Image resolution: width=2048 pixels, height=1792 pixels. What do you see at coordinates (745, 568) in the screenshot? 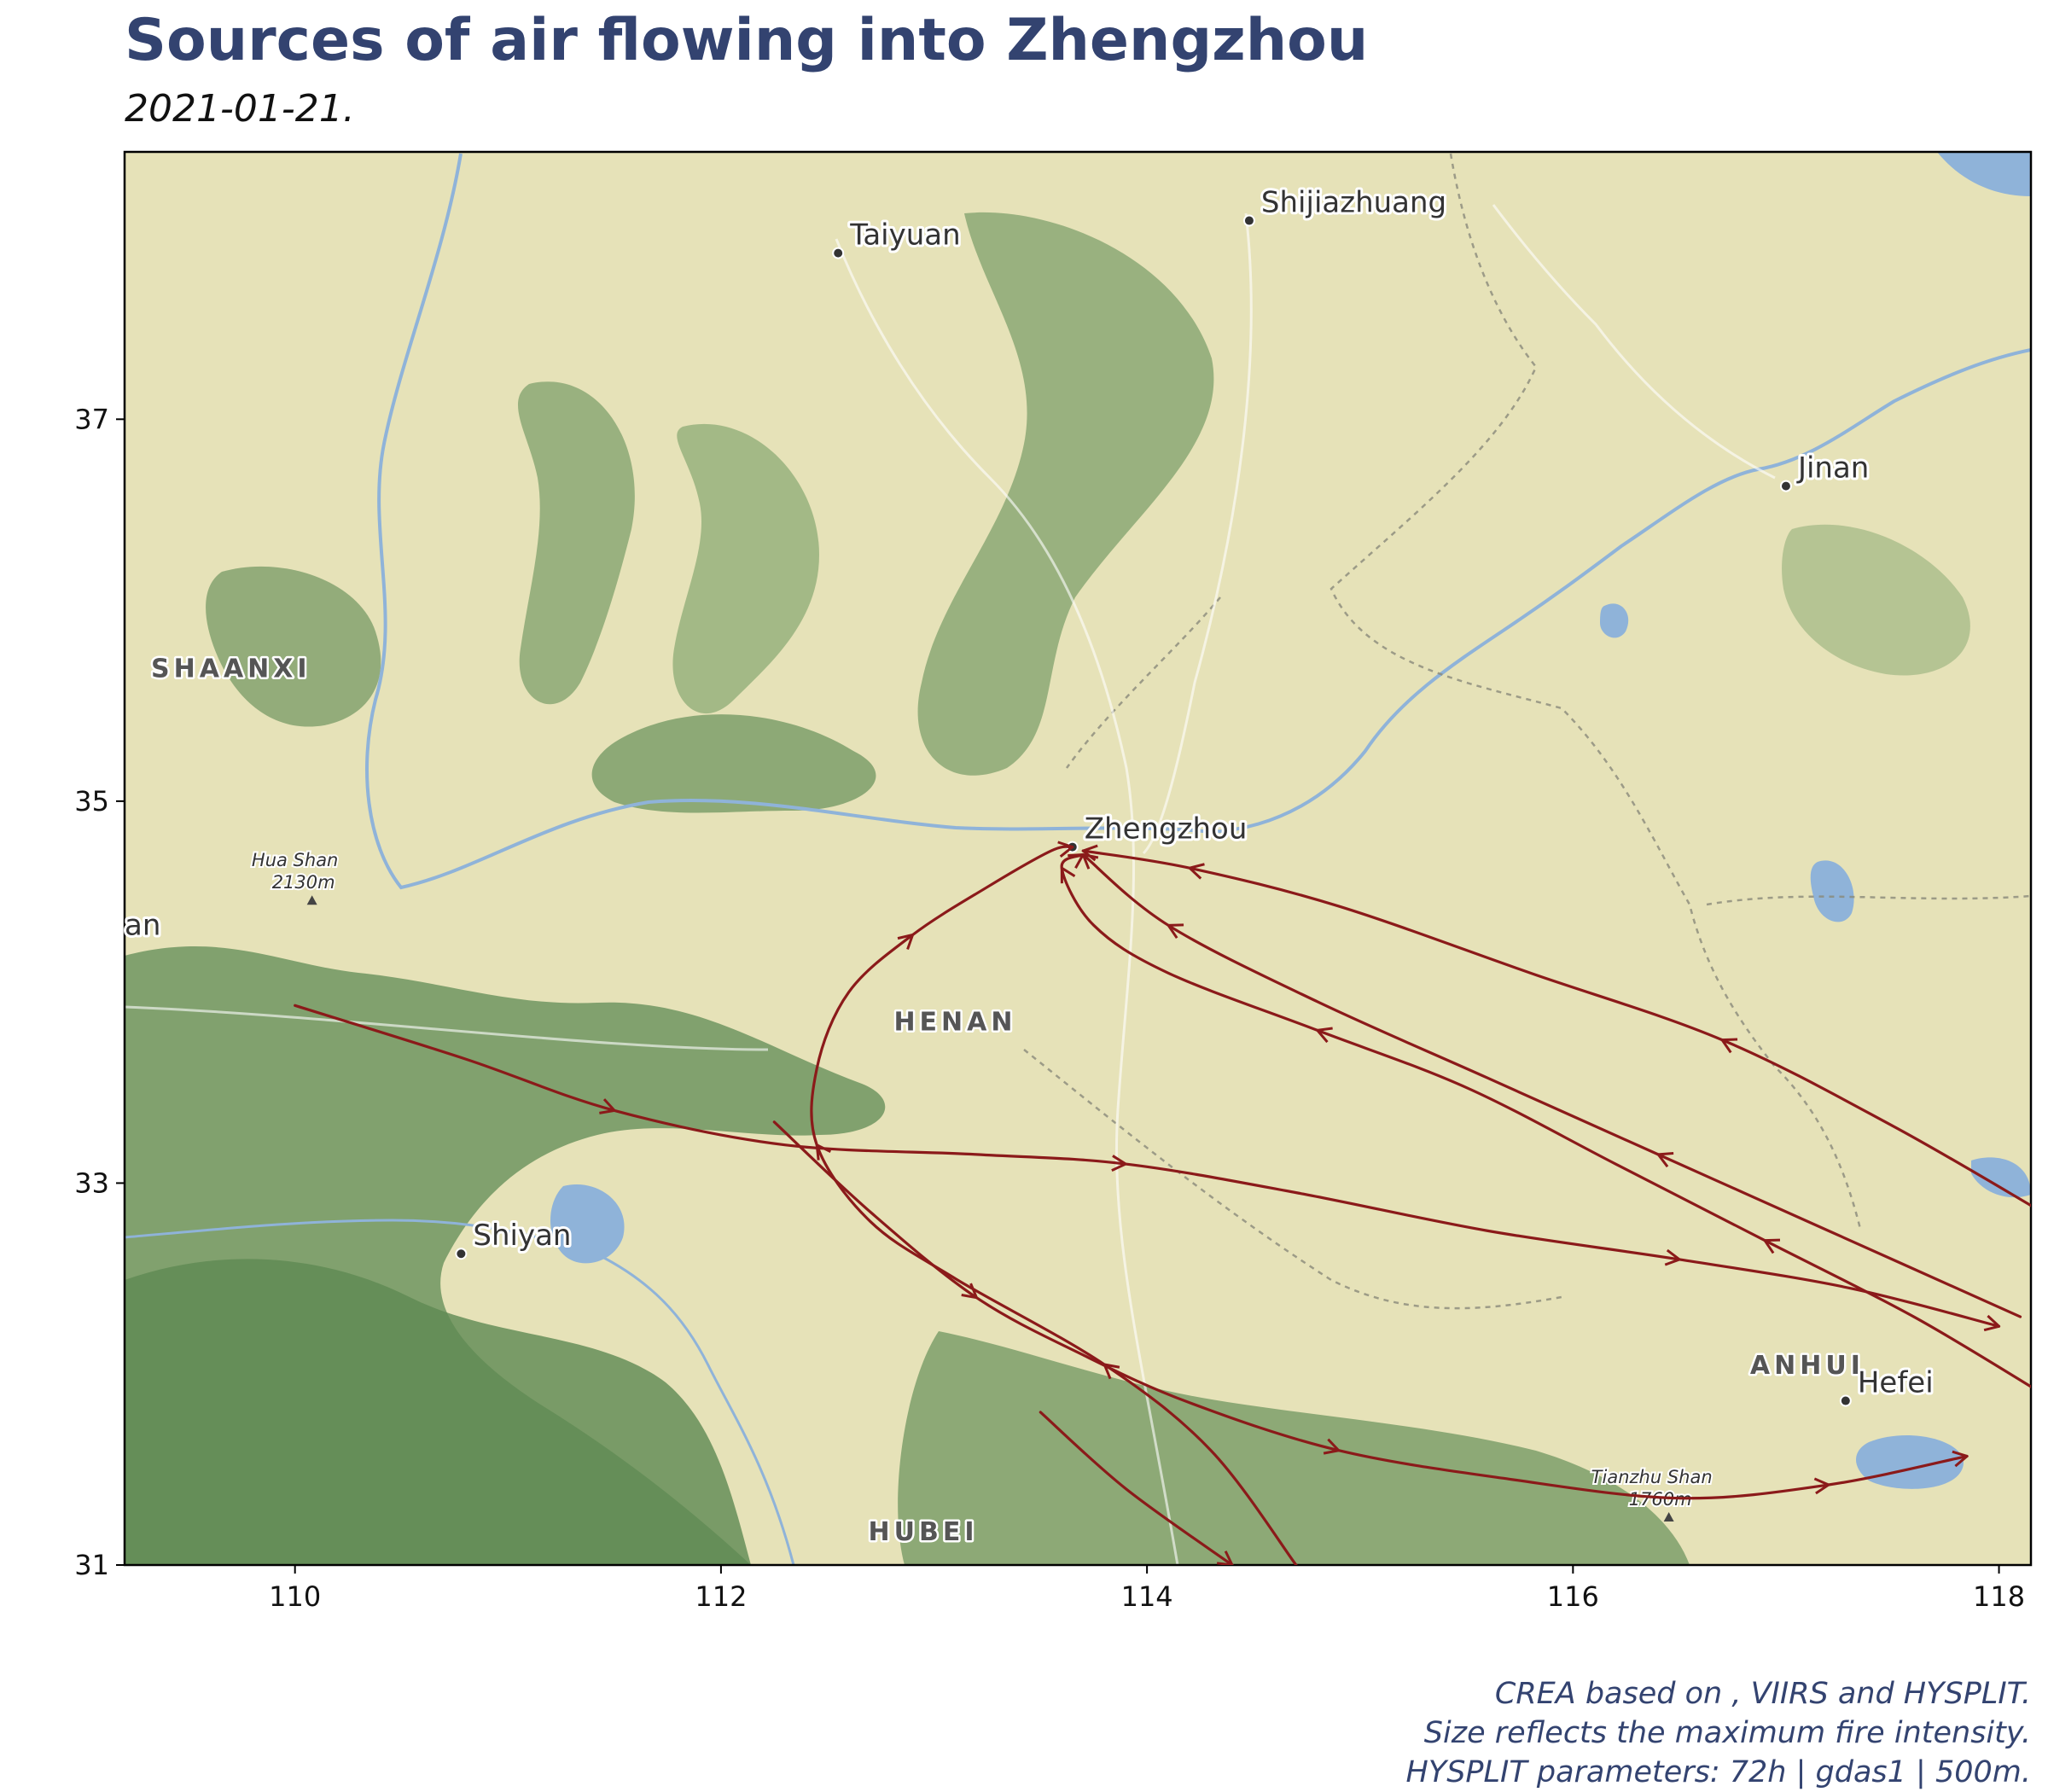
I see `taiyue-mountains` at bounding box center [745, 568].